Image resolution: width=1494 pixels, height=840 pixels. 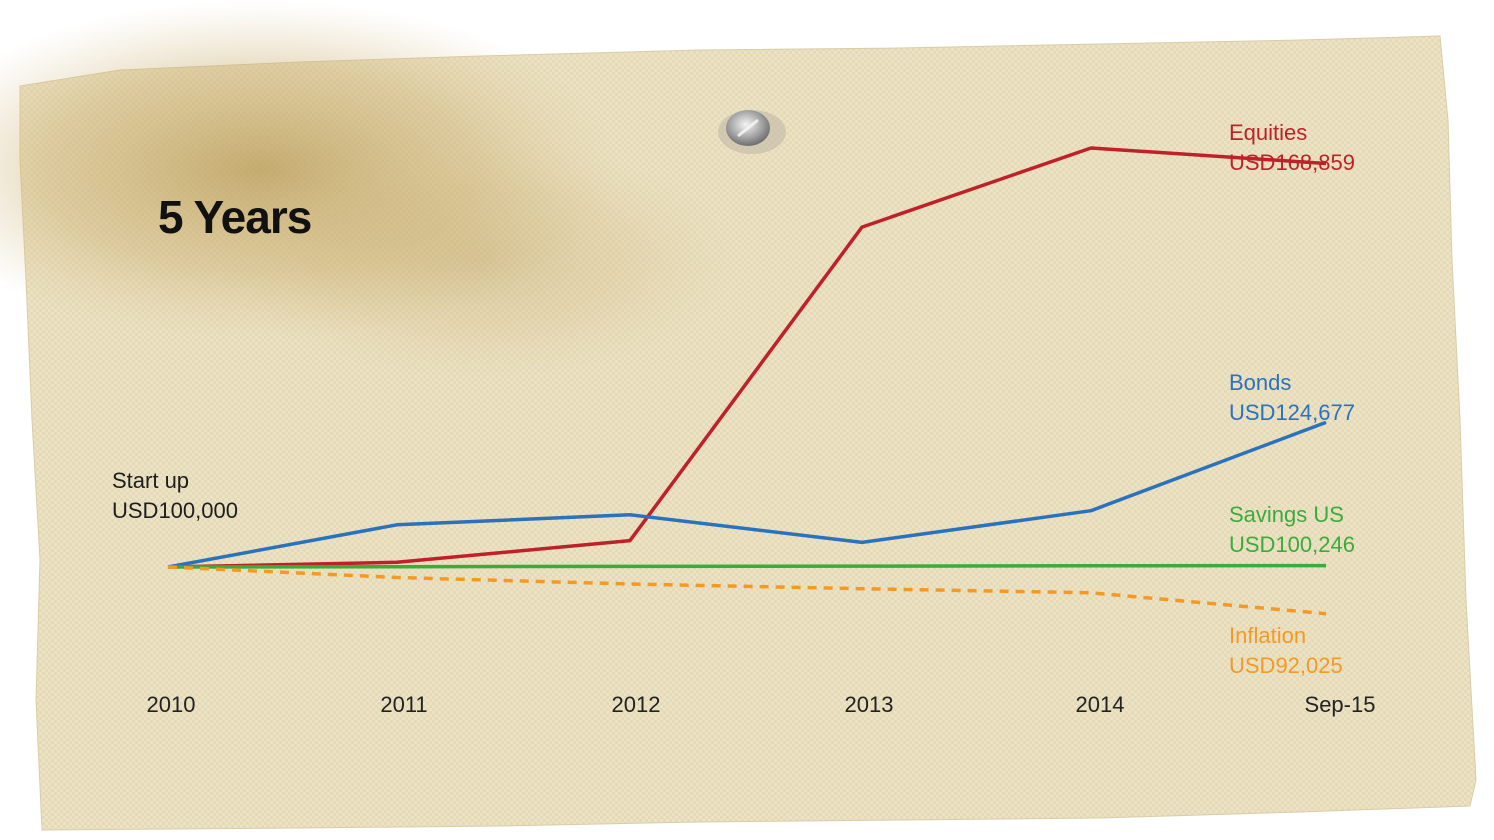 I want to click on savings-value: USD100,246, so click(x=1292, y=544).